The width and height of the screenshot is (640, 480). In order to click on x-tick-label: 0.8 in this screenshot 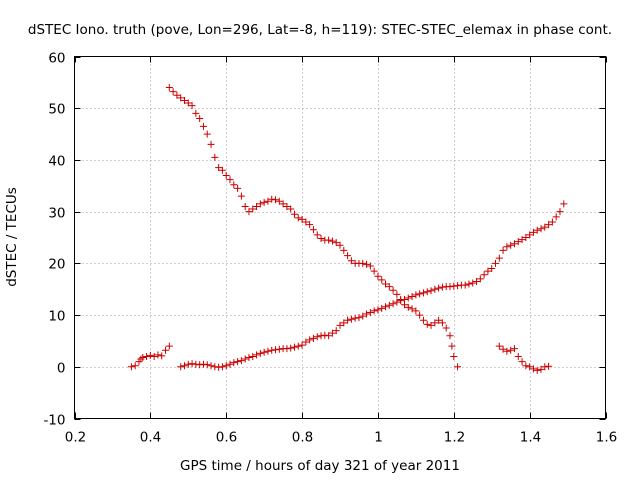, I will do `click(302, 438)`.